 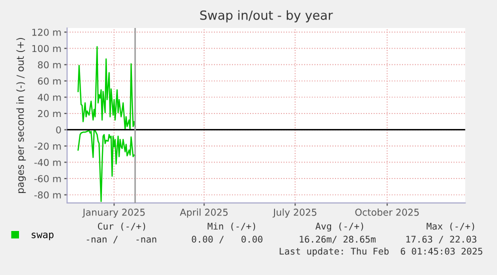 I want to click on x-tick-label: April 2025, so click(x=204, y=213).